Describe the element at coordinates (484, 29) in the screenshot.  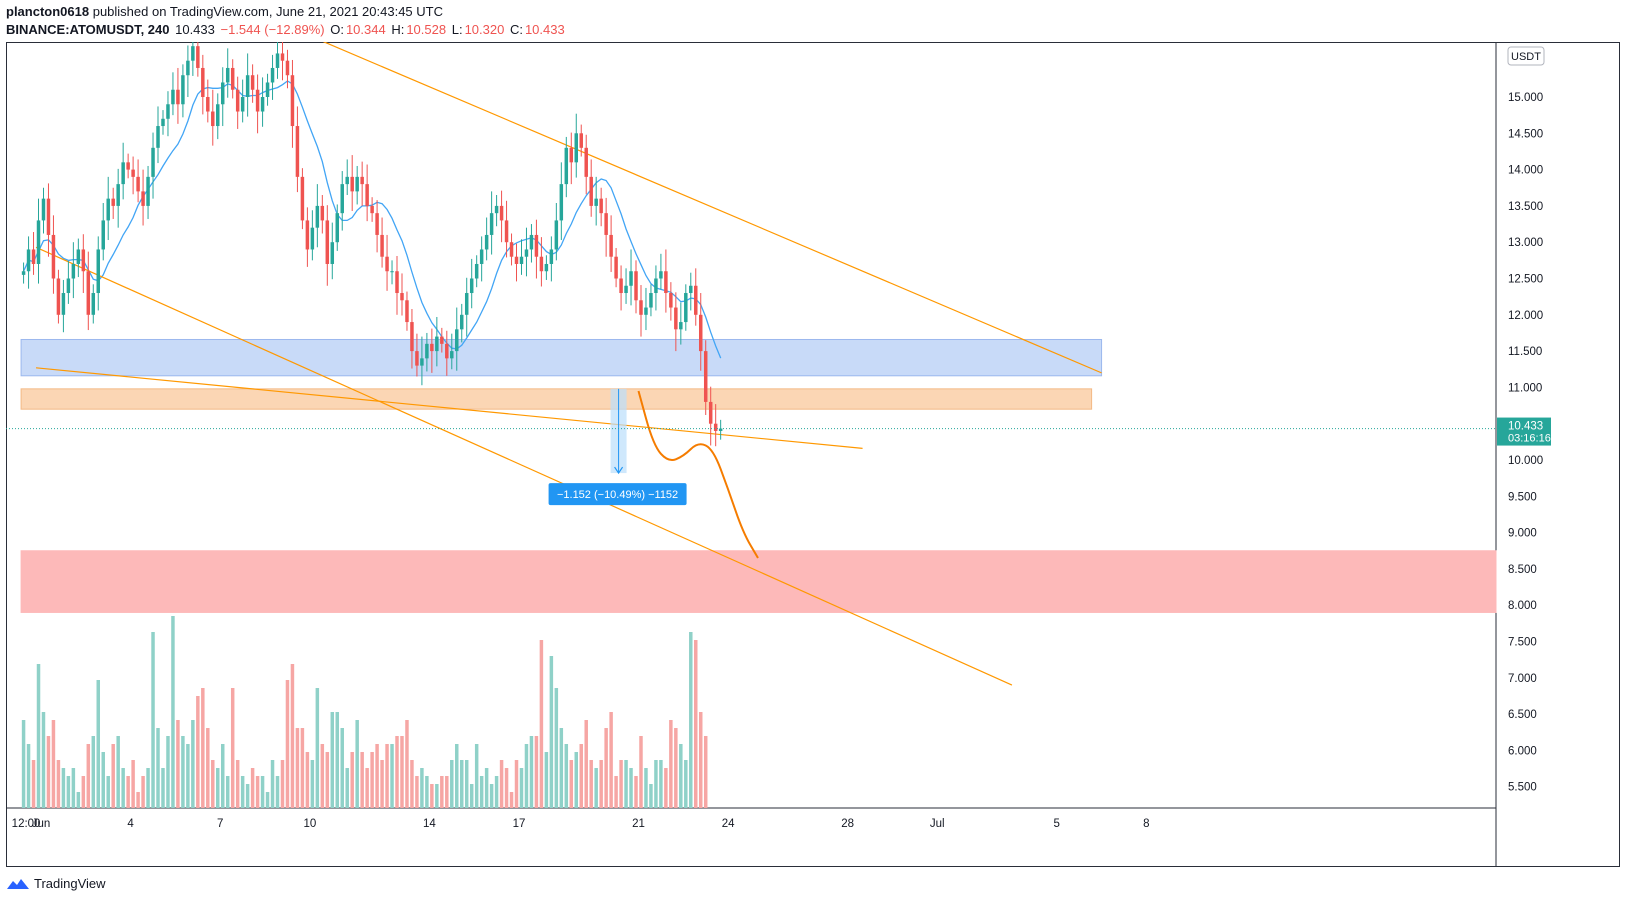
I see `low-value: 10.320` at that location.